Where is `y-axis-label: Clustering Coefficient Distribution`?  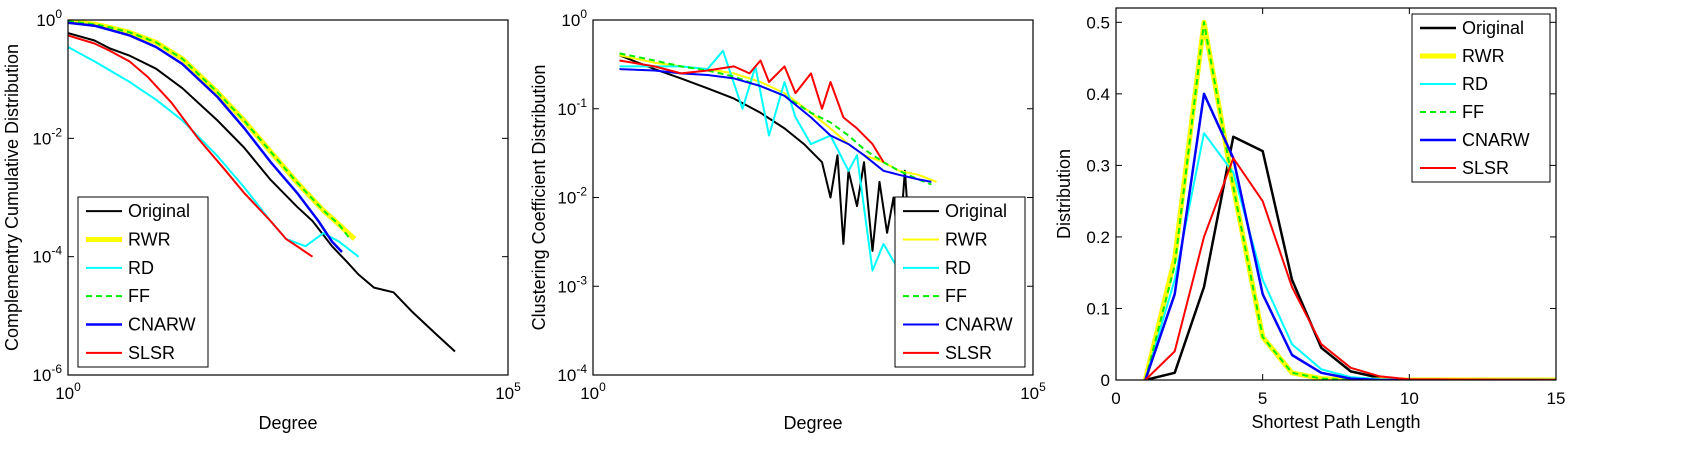 y-axis-label: Clustering Coefficient Distribution is located at coordinates (539, 198).